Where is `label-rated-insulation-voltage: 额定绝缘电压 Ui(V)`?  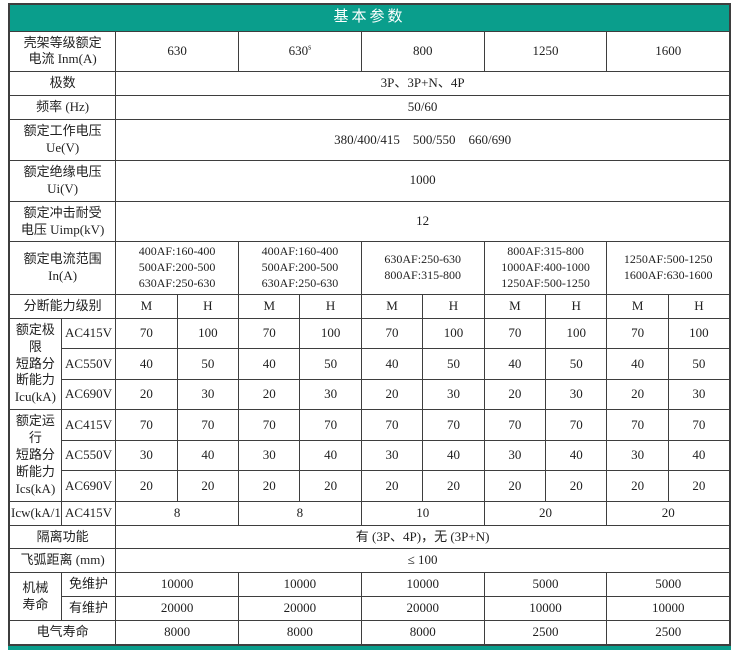
label-rated-insulation-voltage: 额定绝缘电压 Ui(V) is located at coordinates (62, 180).